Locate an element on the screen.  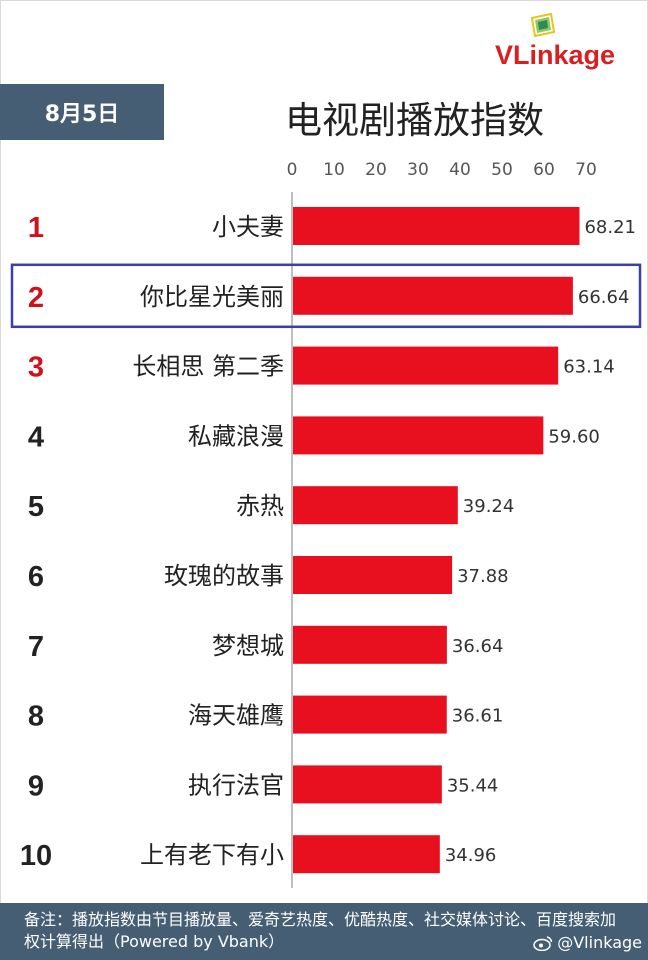
rank-number: 5 is located at coordinates (36, 507).